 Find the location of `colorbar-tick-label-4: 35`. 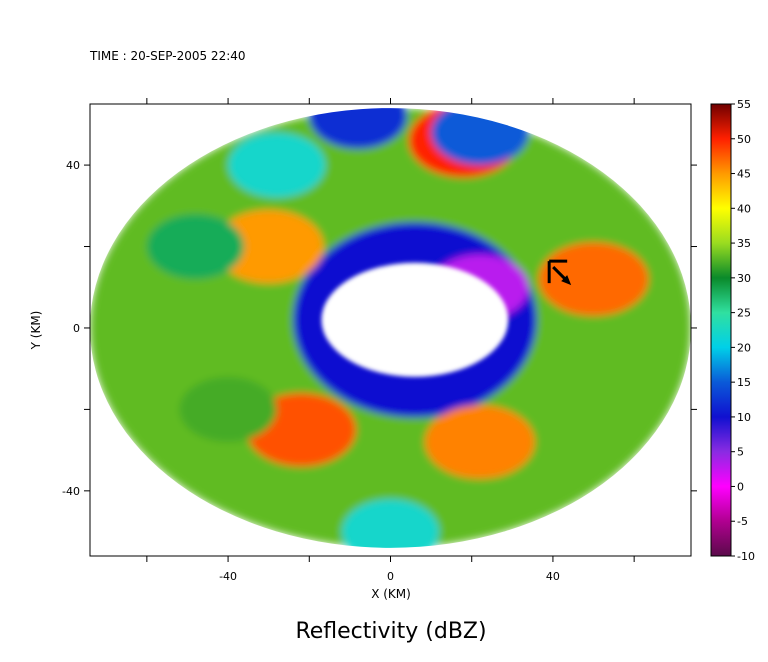

colorbar-tick-label-4: 35 is located at coordinates (744, 243).